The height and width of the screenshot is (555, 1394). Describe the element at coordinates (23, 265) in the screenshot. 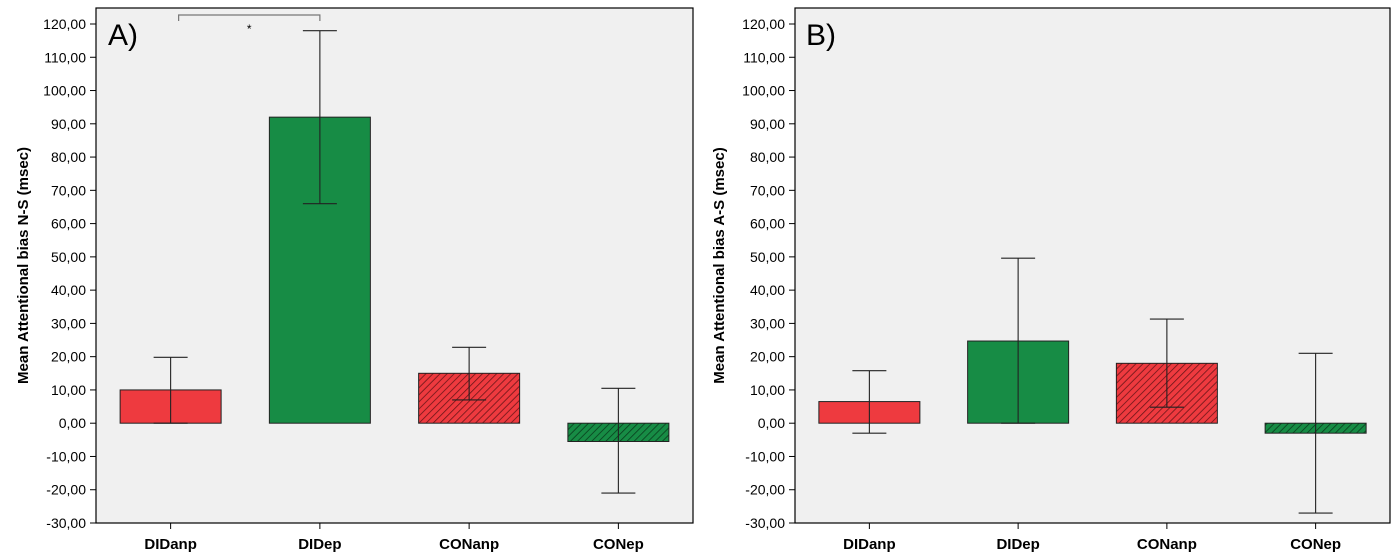

I see `y-axis-title: Mean Attentional bias N-S (msec)` at that location.